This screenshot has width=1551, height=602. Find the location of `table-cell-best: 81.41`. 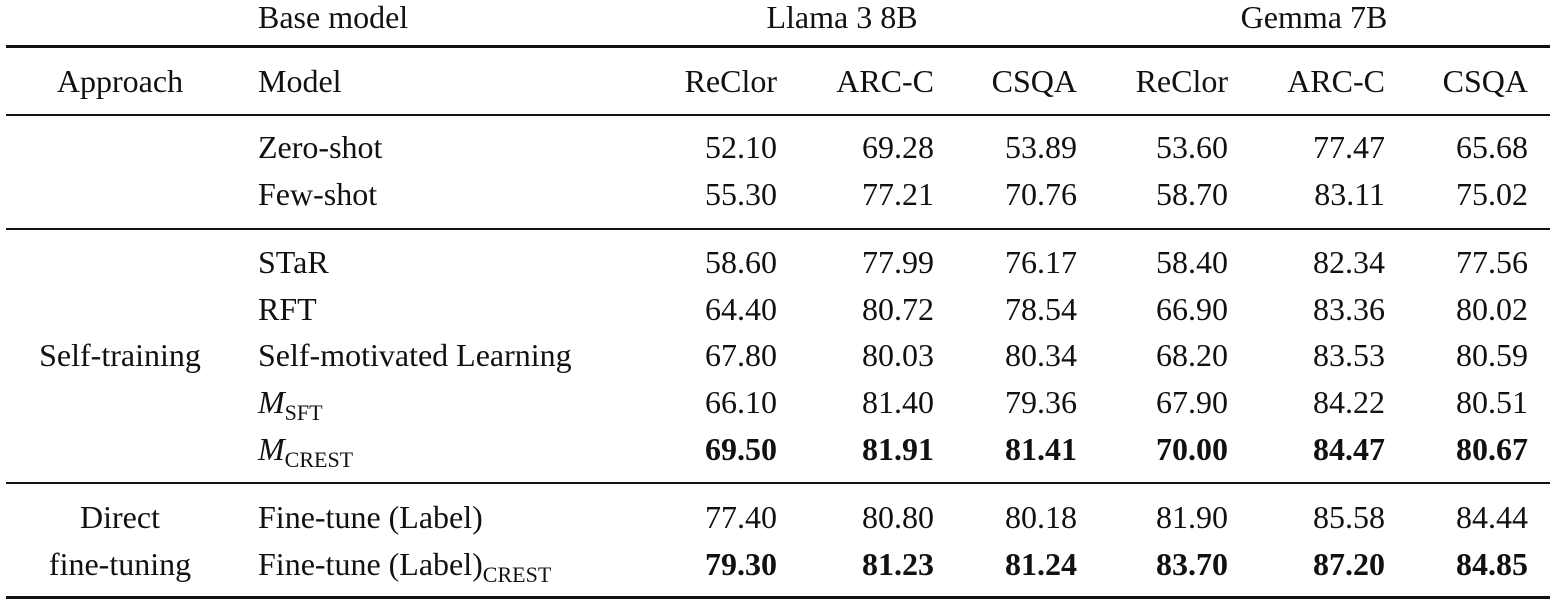

table-cell-best: 81.41 is located at coordinates (1041, 449).